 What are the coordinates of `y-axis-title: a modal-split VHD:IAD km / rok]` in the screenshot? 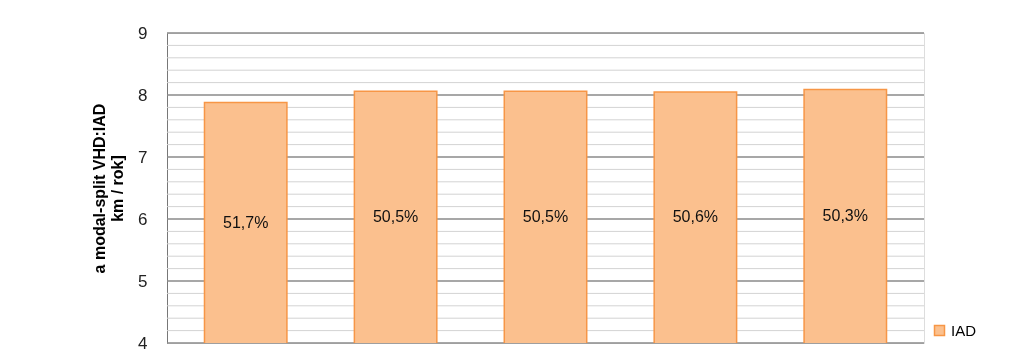 It's located at (109, 188).